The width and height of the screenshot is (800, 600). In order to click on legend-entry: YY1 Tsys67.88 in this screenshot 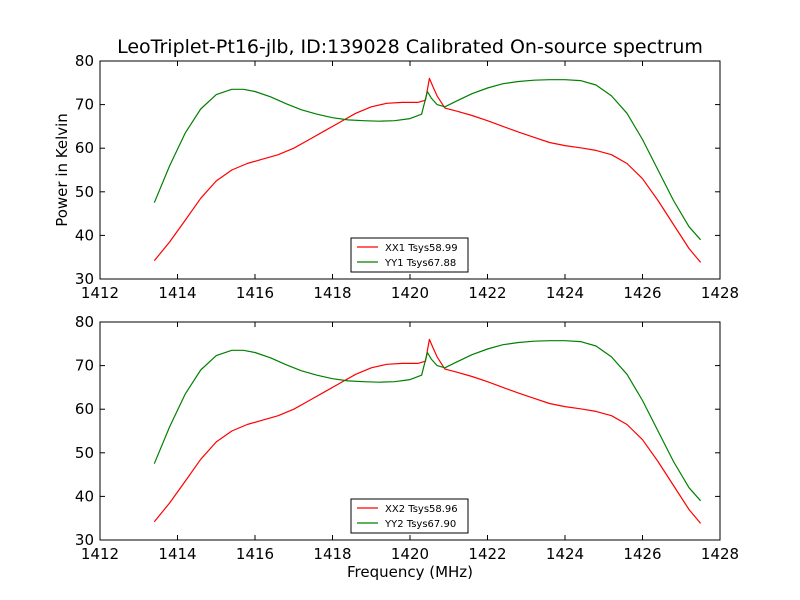, I will do `click(420, 263)`.